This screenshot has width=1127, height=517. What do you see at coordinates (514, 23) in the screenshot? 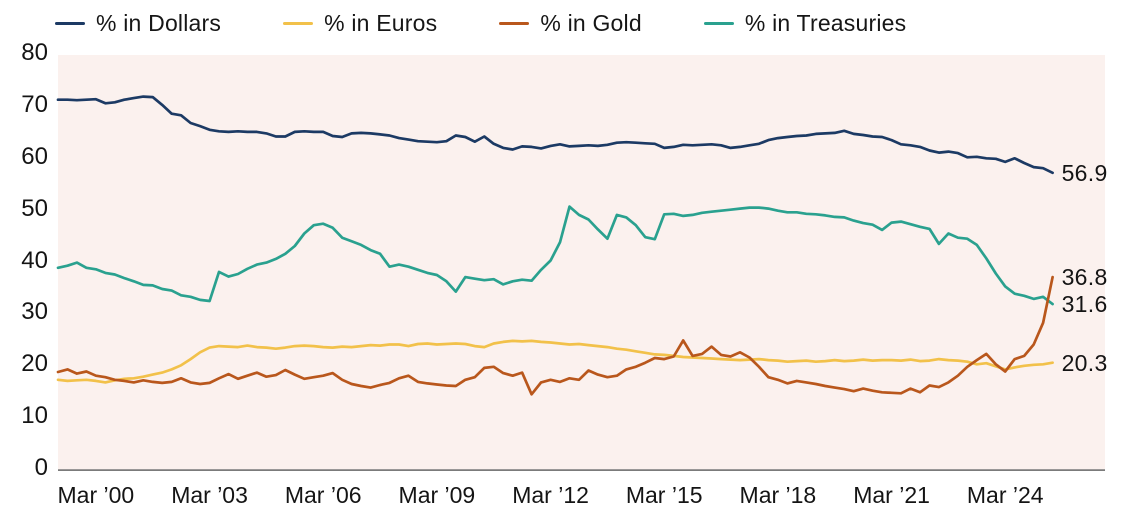
I see `legend-swatch-gold` at bounding box center [514, 23].